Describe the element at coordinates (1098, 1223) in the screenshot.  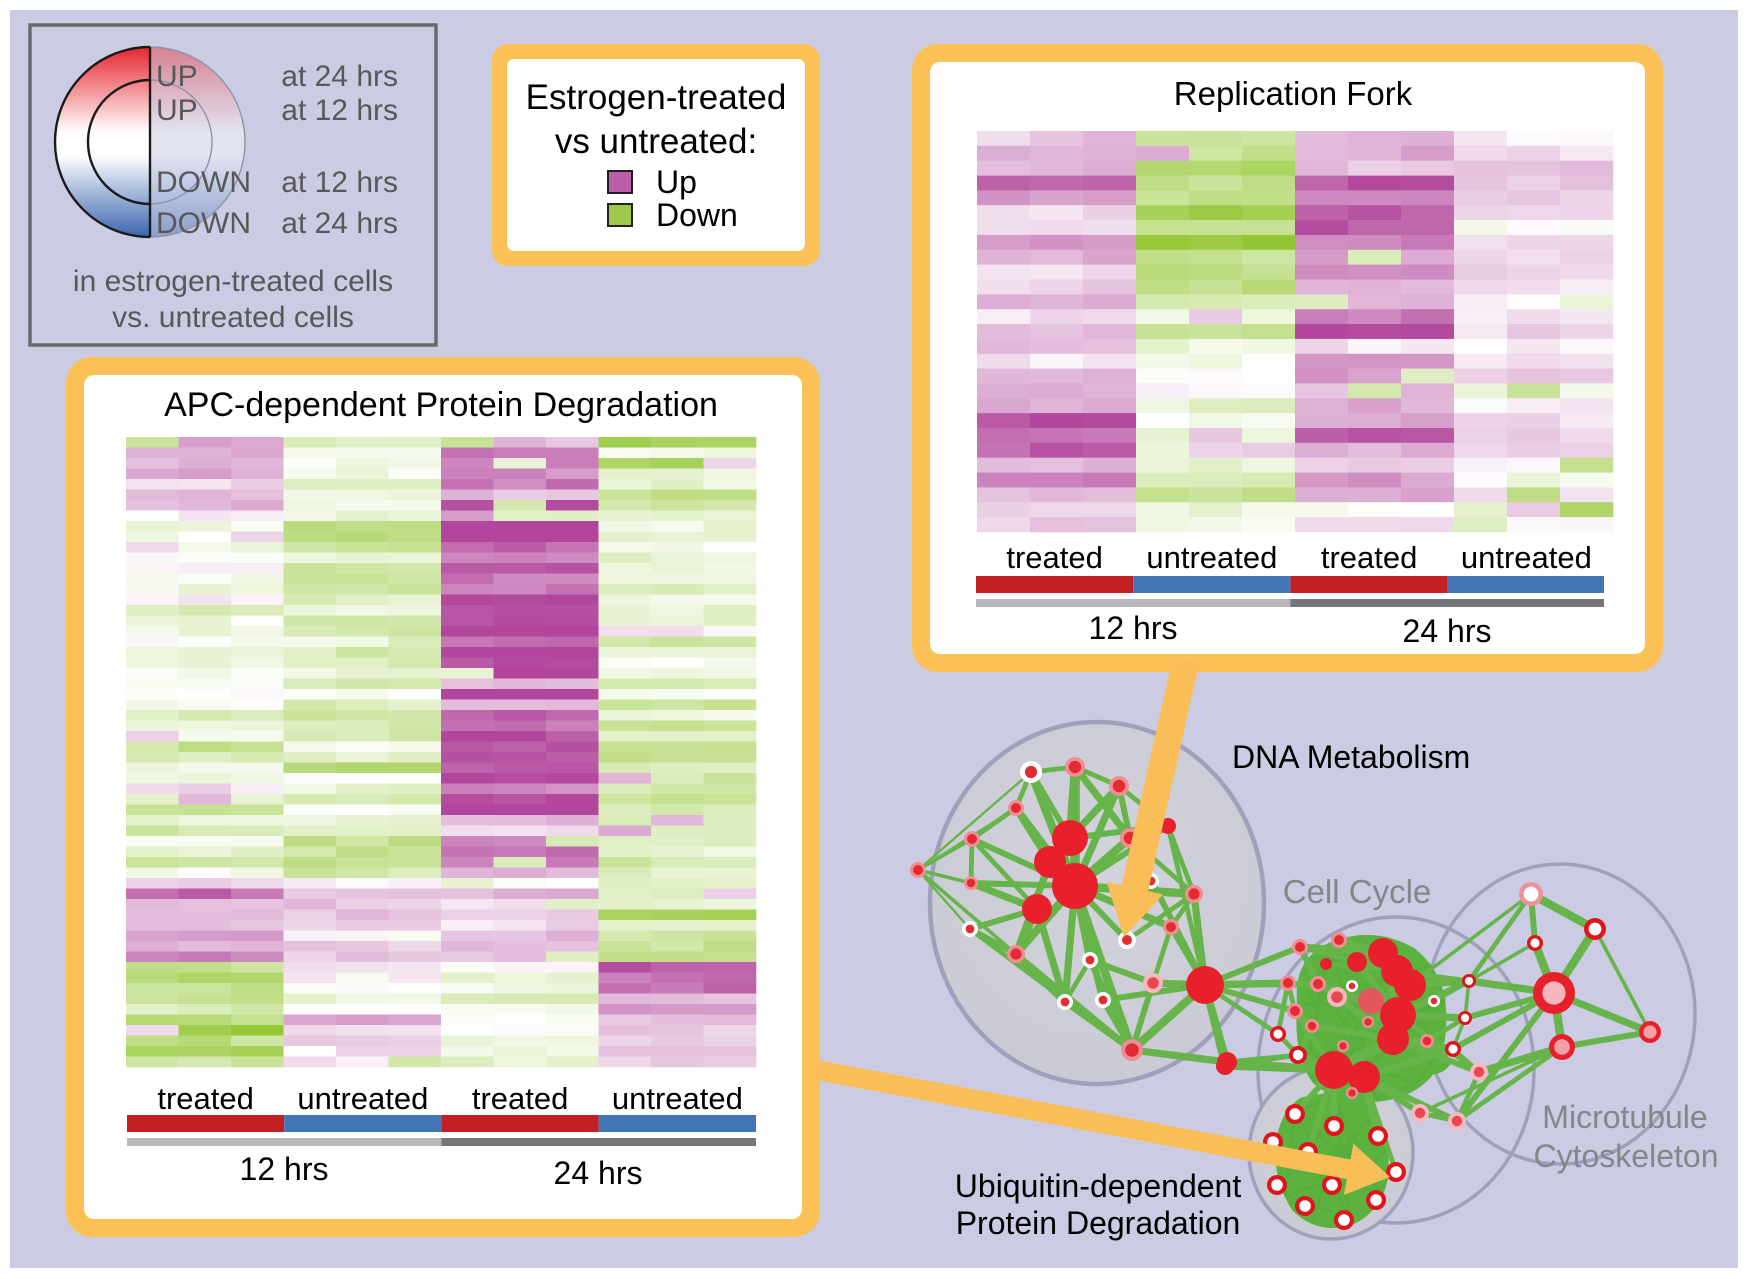
I see `svg-text: Protein Degradation` at that location.